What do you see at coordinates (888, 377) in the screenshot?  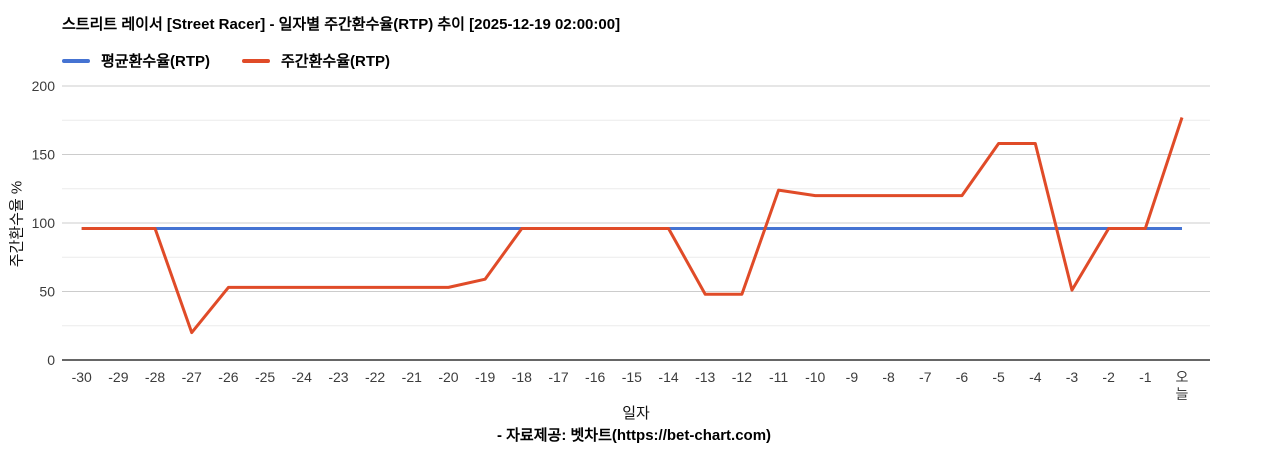 I see `x-tick-label--8: -8` at bounding box center [888, 377].